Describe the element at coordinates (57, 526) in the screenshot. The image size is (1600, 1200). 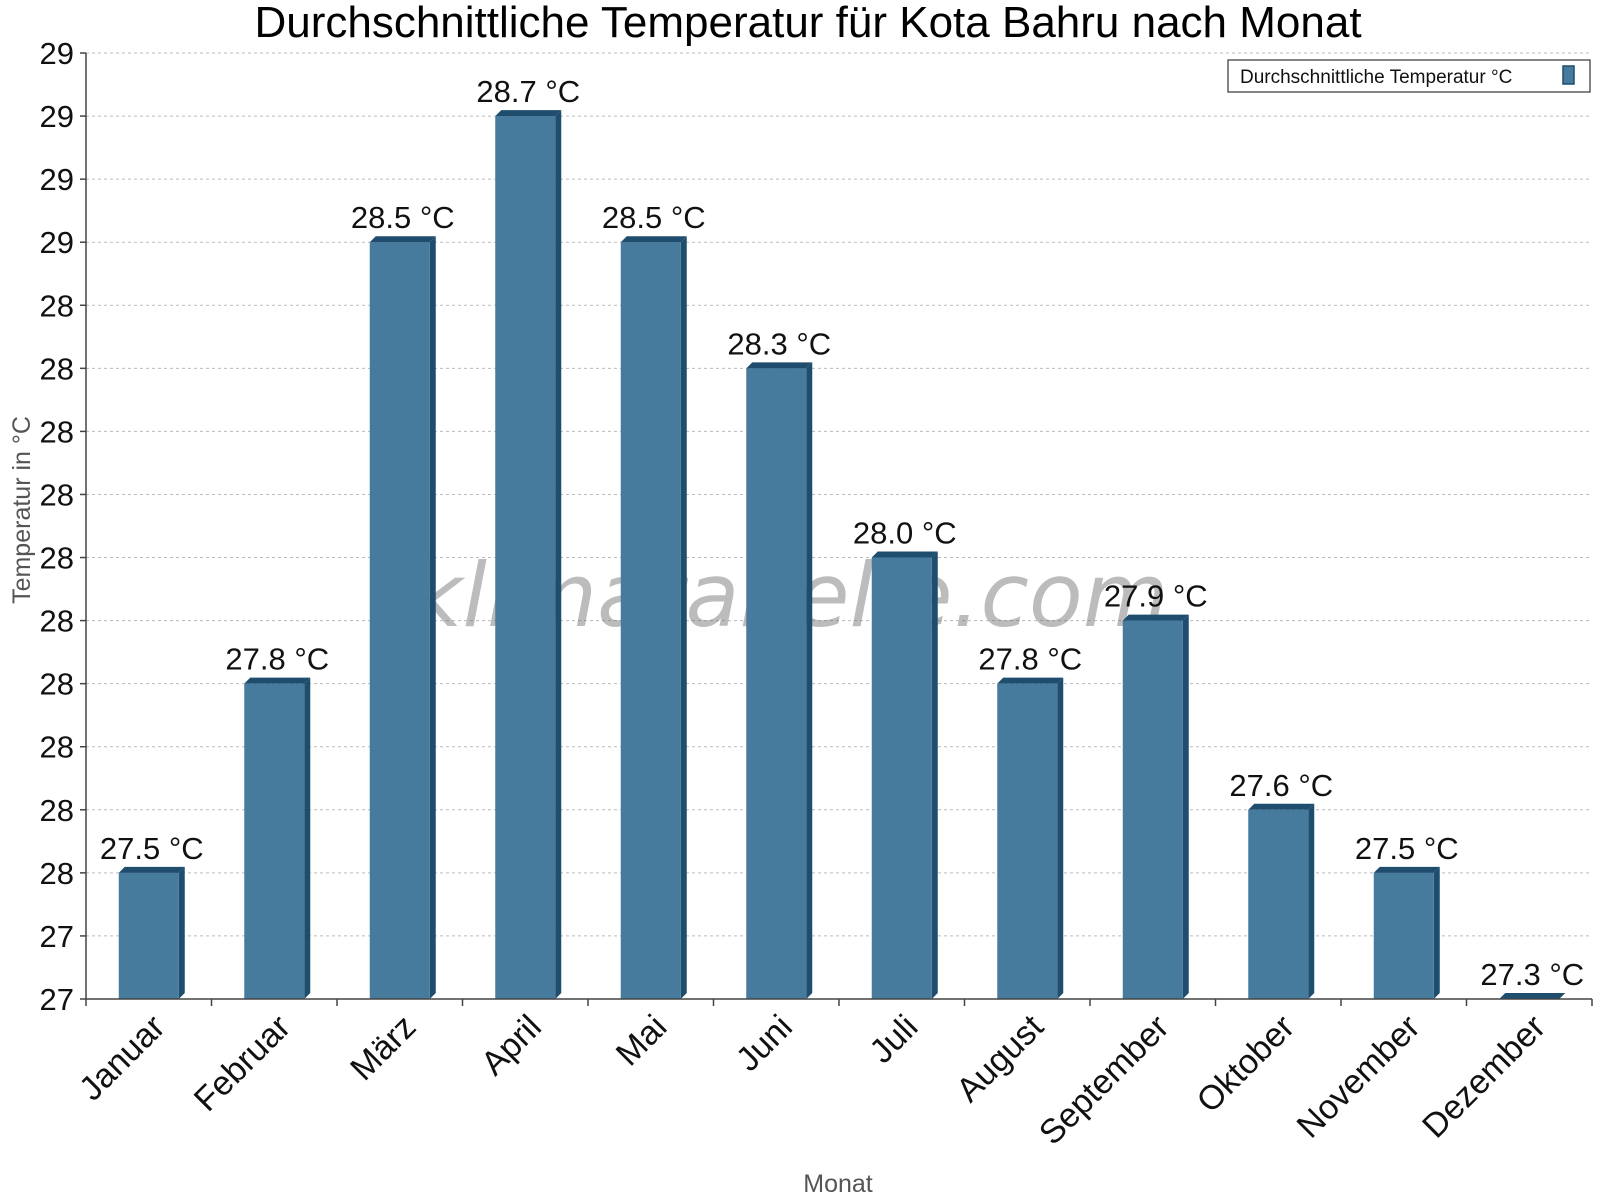
I see `y-tick-labels: 27 27 28 28 28 28 28 28 28 28 28 28 29 29 29 29` at that location.